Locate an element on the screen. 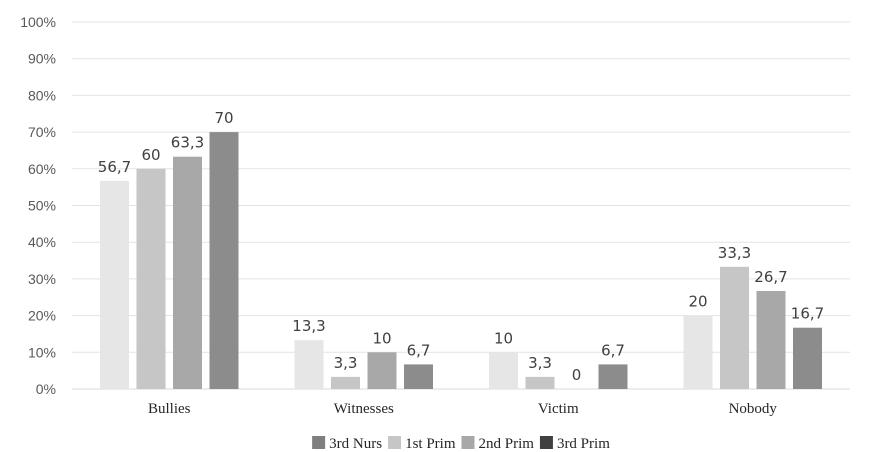 Image resolution: width=872 pixels, height=452 pixels. x-tick-label: Witnesses is located at coordinates (364, 409).